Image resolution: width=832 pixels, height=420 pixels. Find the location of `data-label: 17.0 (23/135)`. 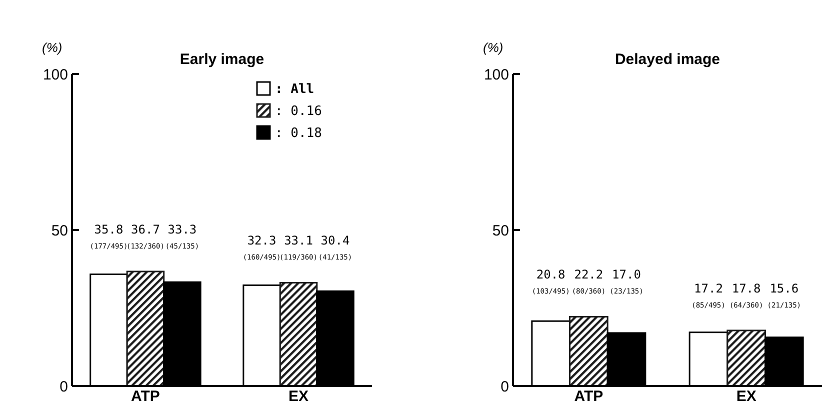

data-label: 17.0 (23/135) is located at coordinates (627, 282).